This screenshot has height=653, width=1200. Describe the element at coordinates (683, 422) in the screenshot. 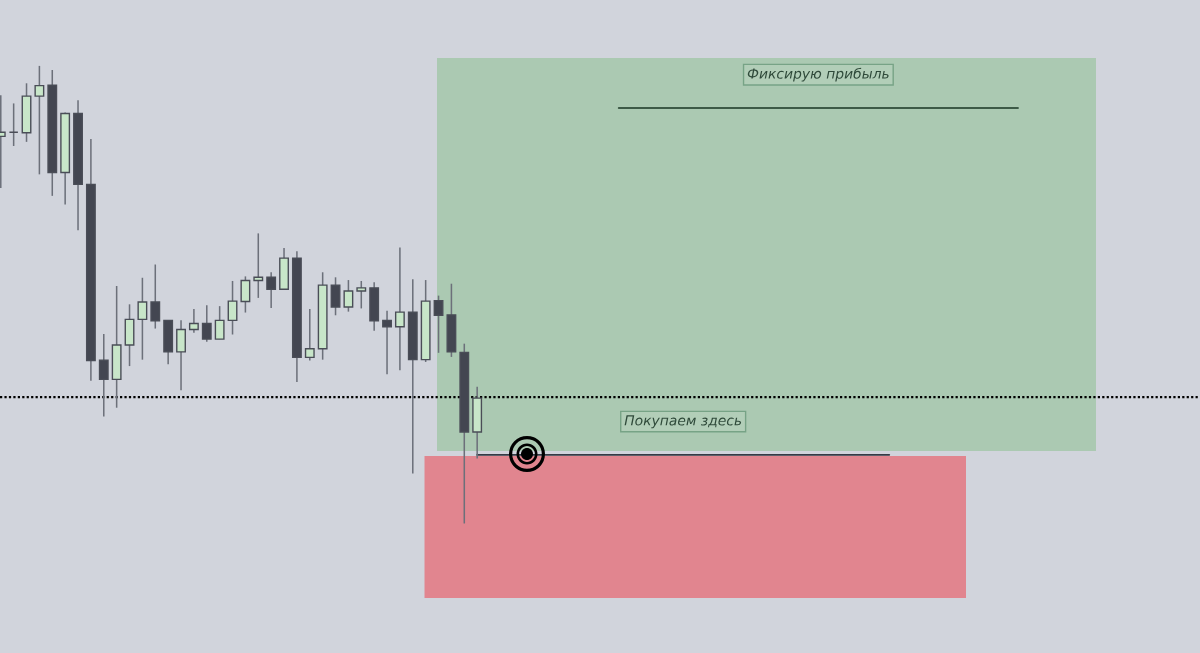

I see `series-label: Покупаем здесь` at that location.